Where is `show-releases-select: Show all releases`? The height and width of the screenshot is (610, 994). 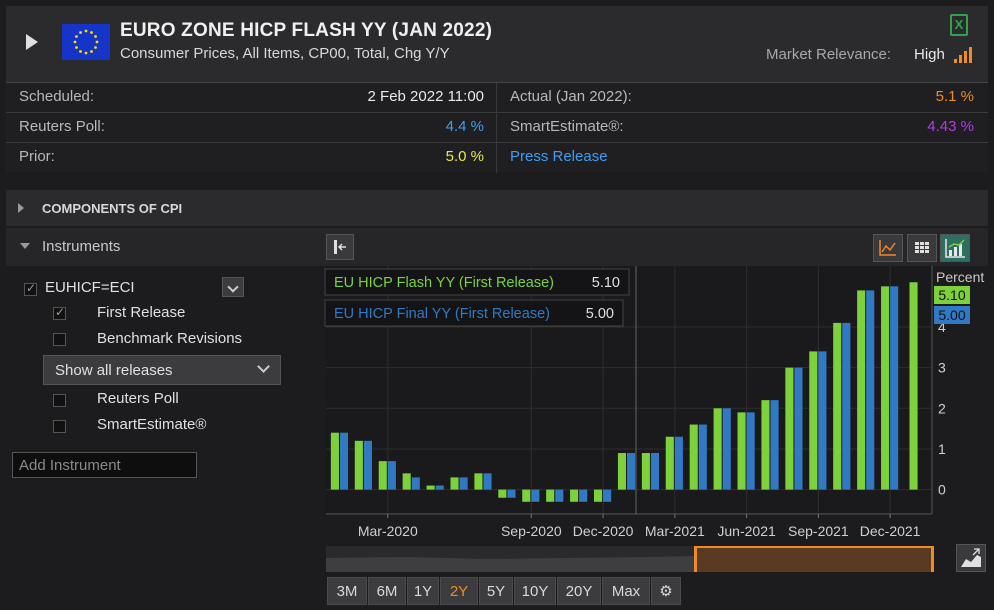 show-releases-select: Show all releases is located at coordinates (162, 370).